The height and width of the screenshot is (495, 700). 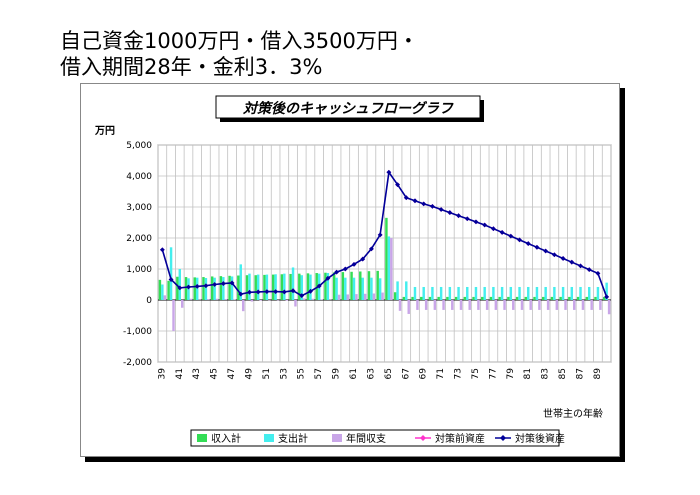 I want to click on x-tick-label: 77, so click(x=493, y=373).